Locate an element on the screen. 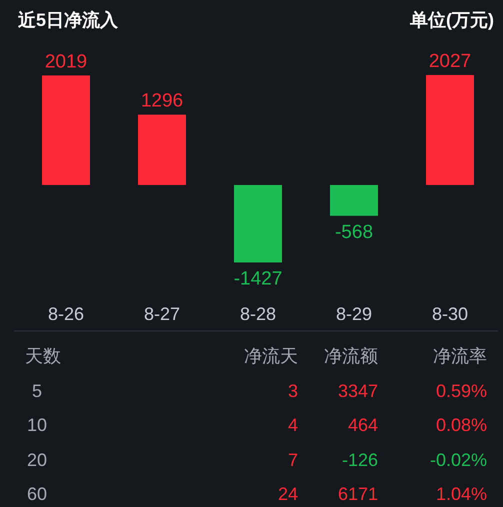 Image resolution: width=503 pixels, height=507 pixels. text: 6171 is located at coordinates (358, 494).